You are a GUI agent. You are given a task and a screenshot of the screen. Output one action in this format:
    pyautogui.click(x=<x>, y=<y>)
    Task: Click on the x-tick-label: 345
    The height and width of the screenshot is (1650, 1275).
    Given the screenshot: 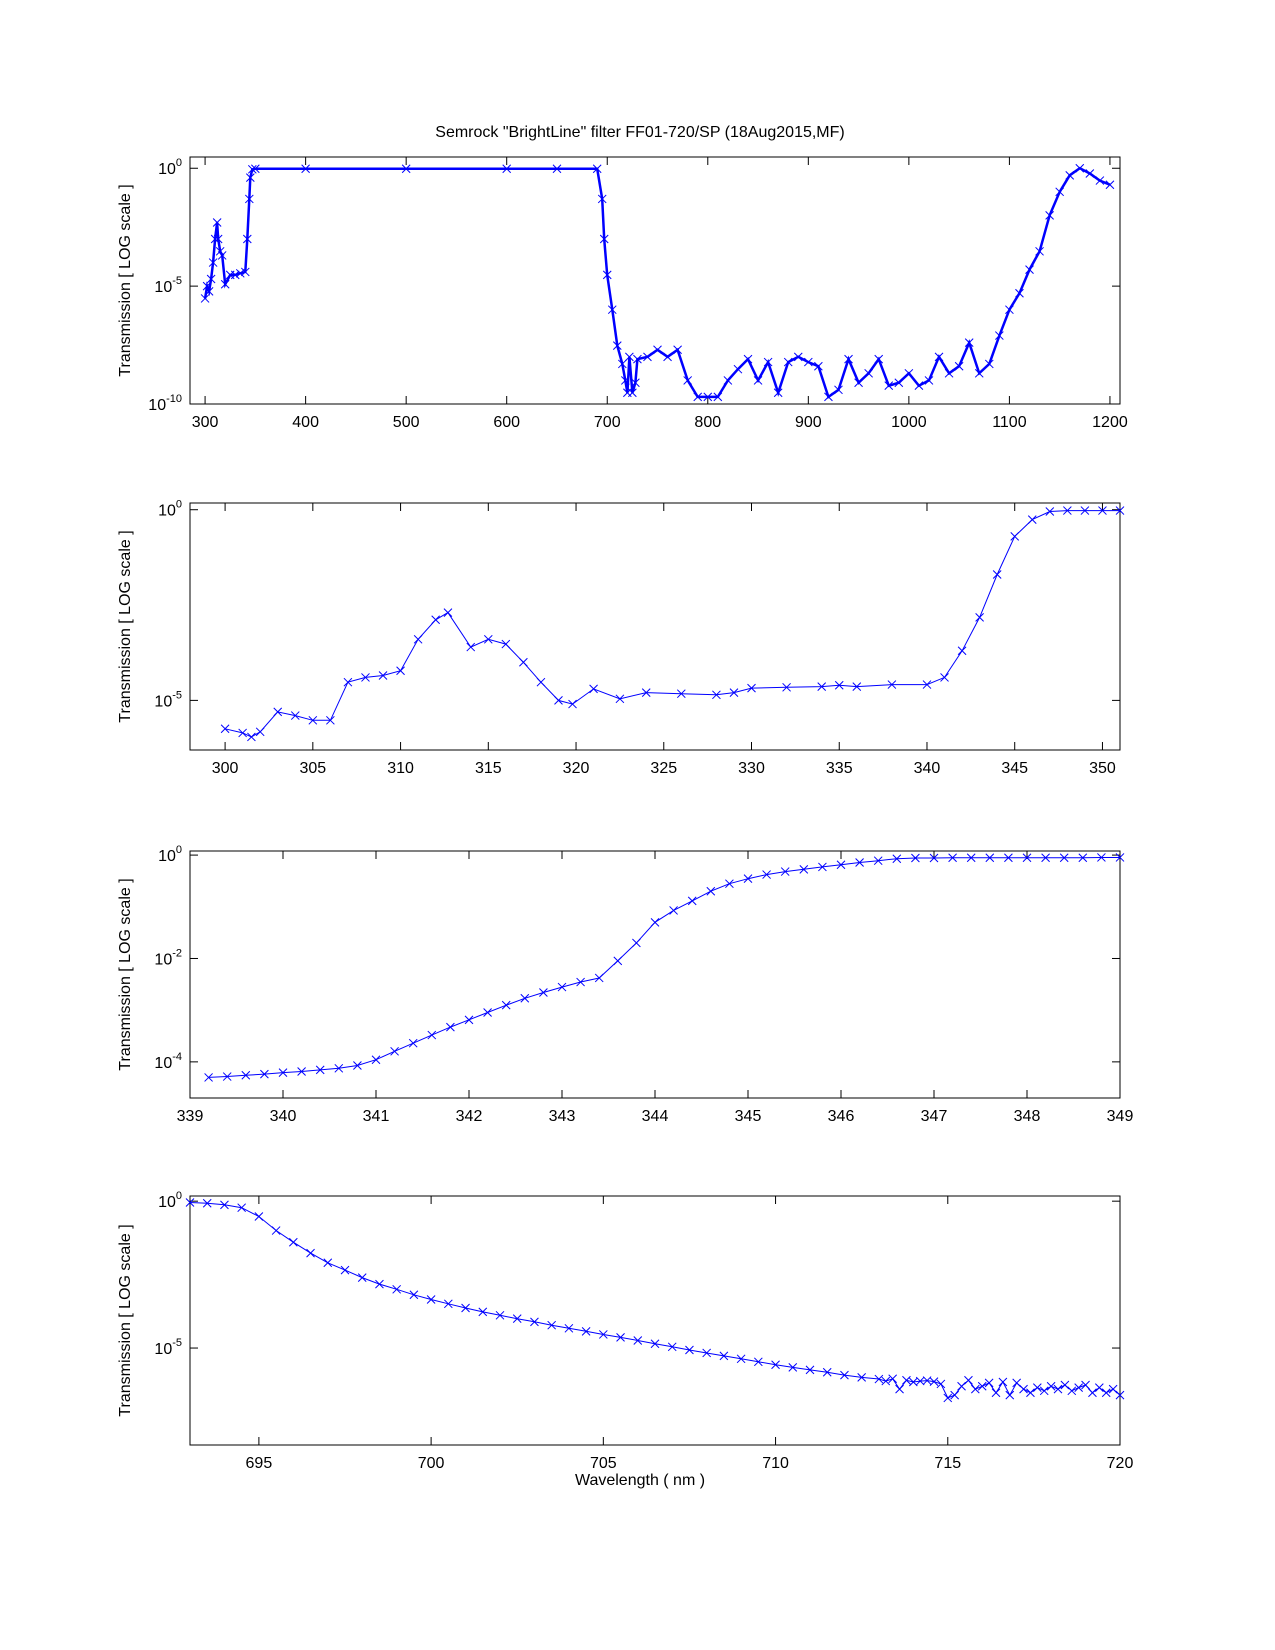 What is the action you would take?
    pyautogui.click(x=1014, y=768)
    